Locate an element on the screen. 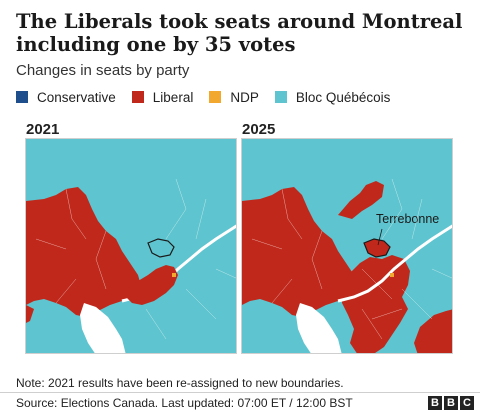 The image size is (480, 412). legend-item-liberal: Liberal is located at coordinates (162, 97).